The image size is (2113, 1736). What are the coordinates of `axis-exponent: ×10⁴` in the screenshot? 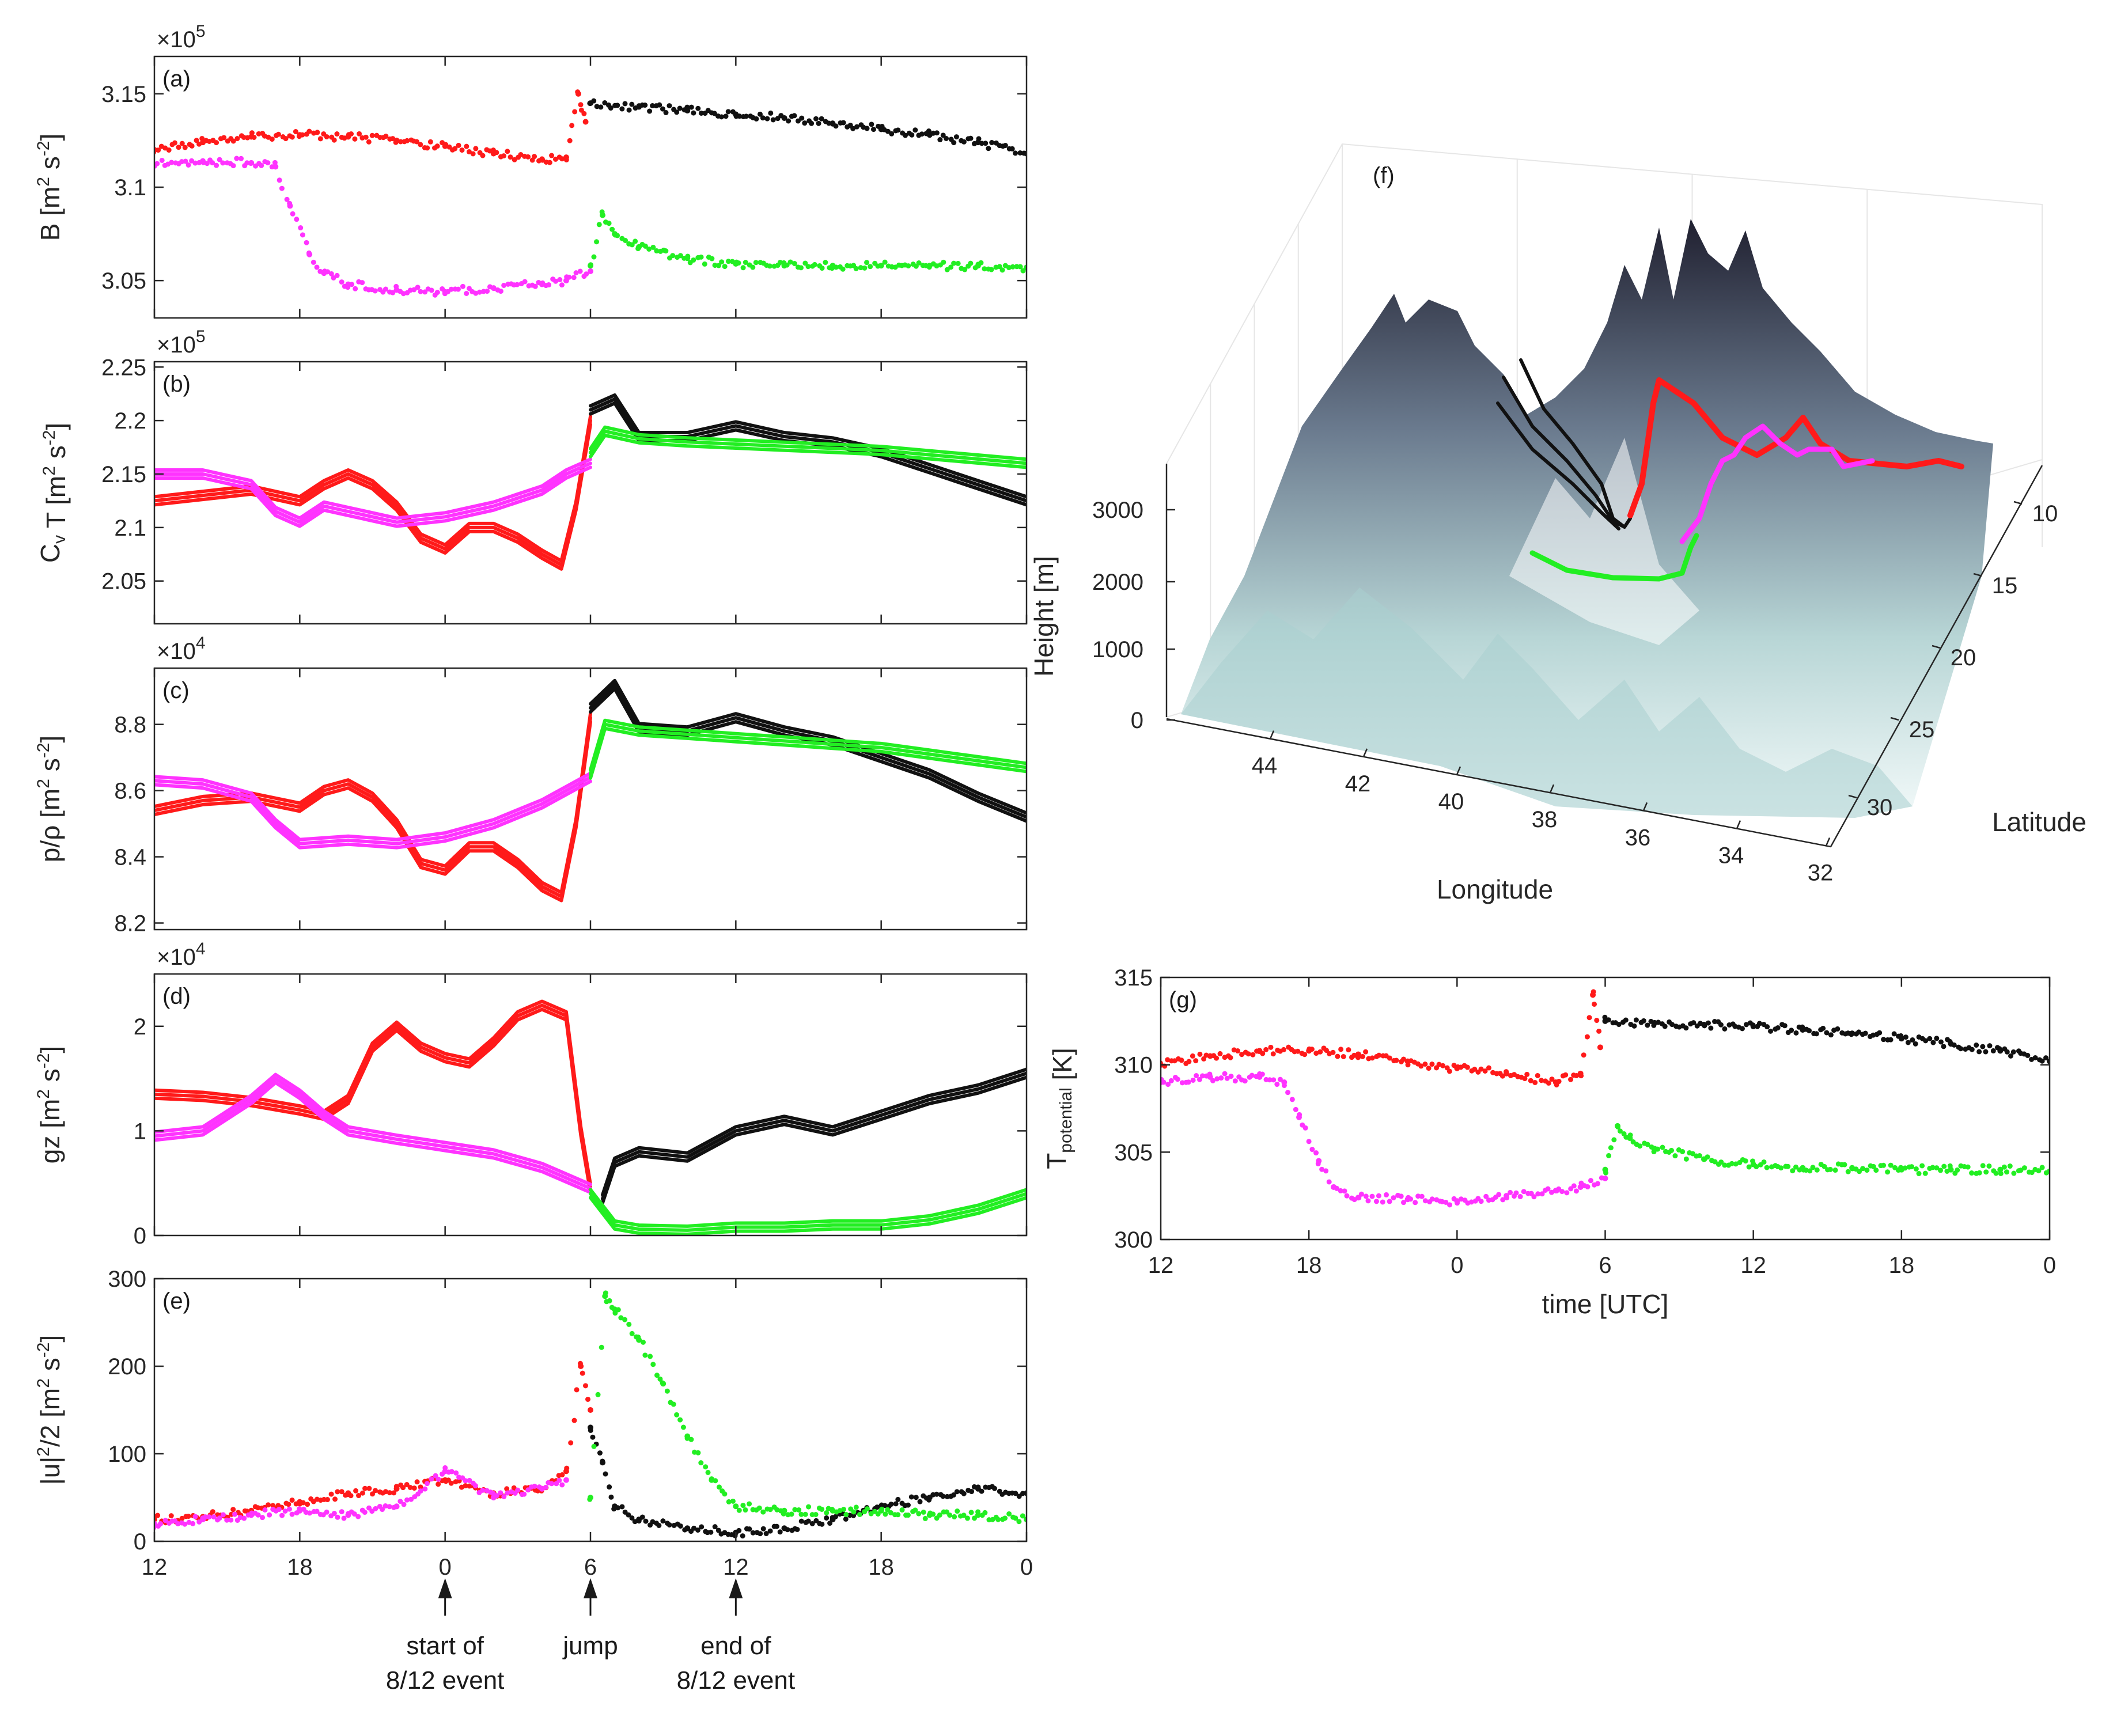 It's located at (181, 955).